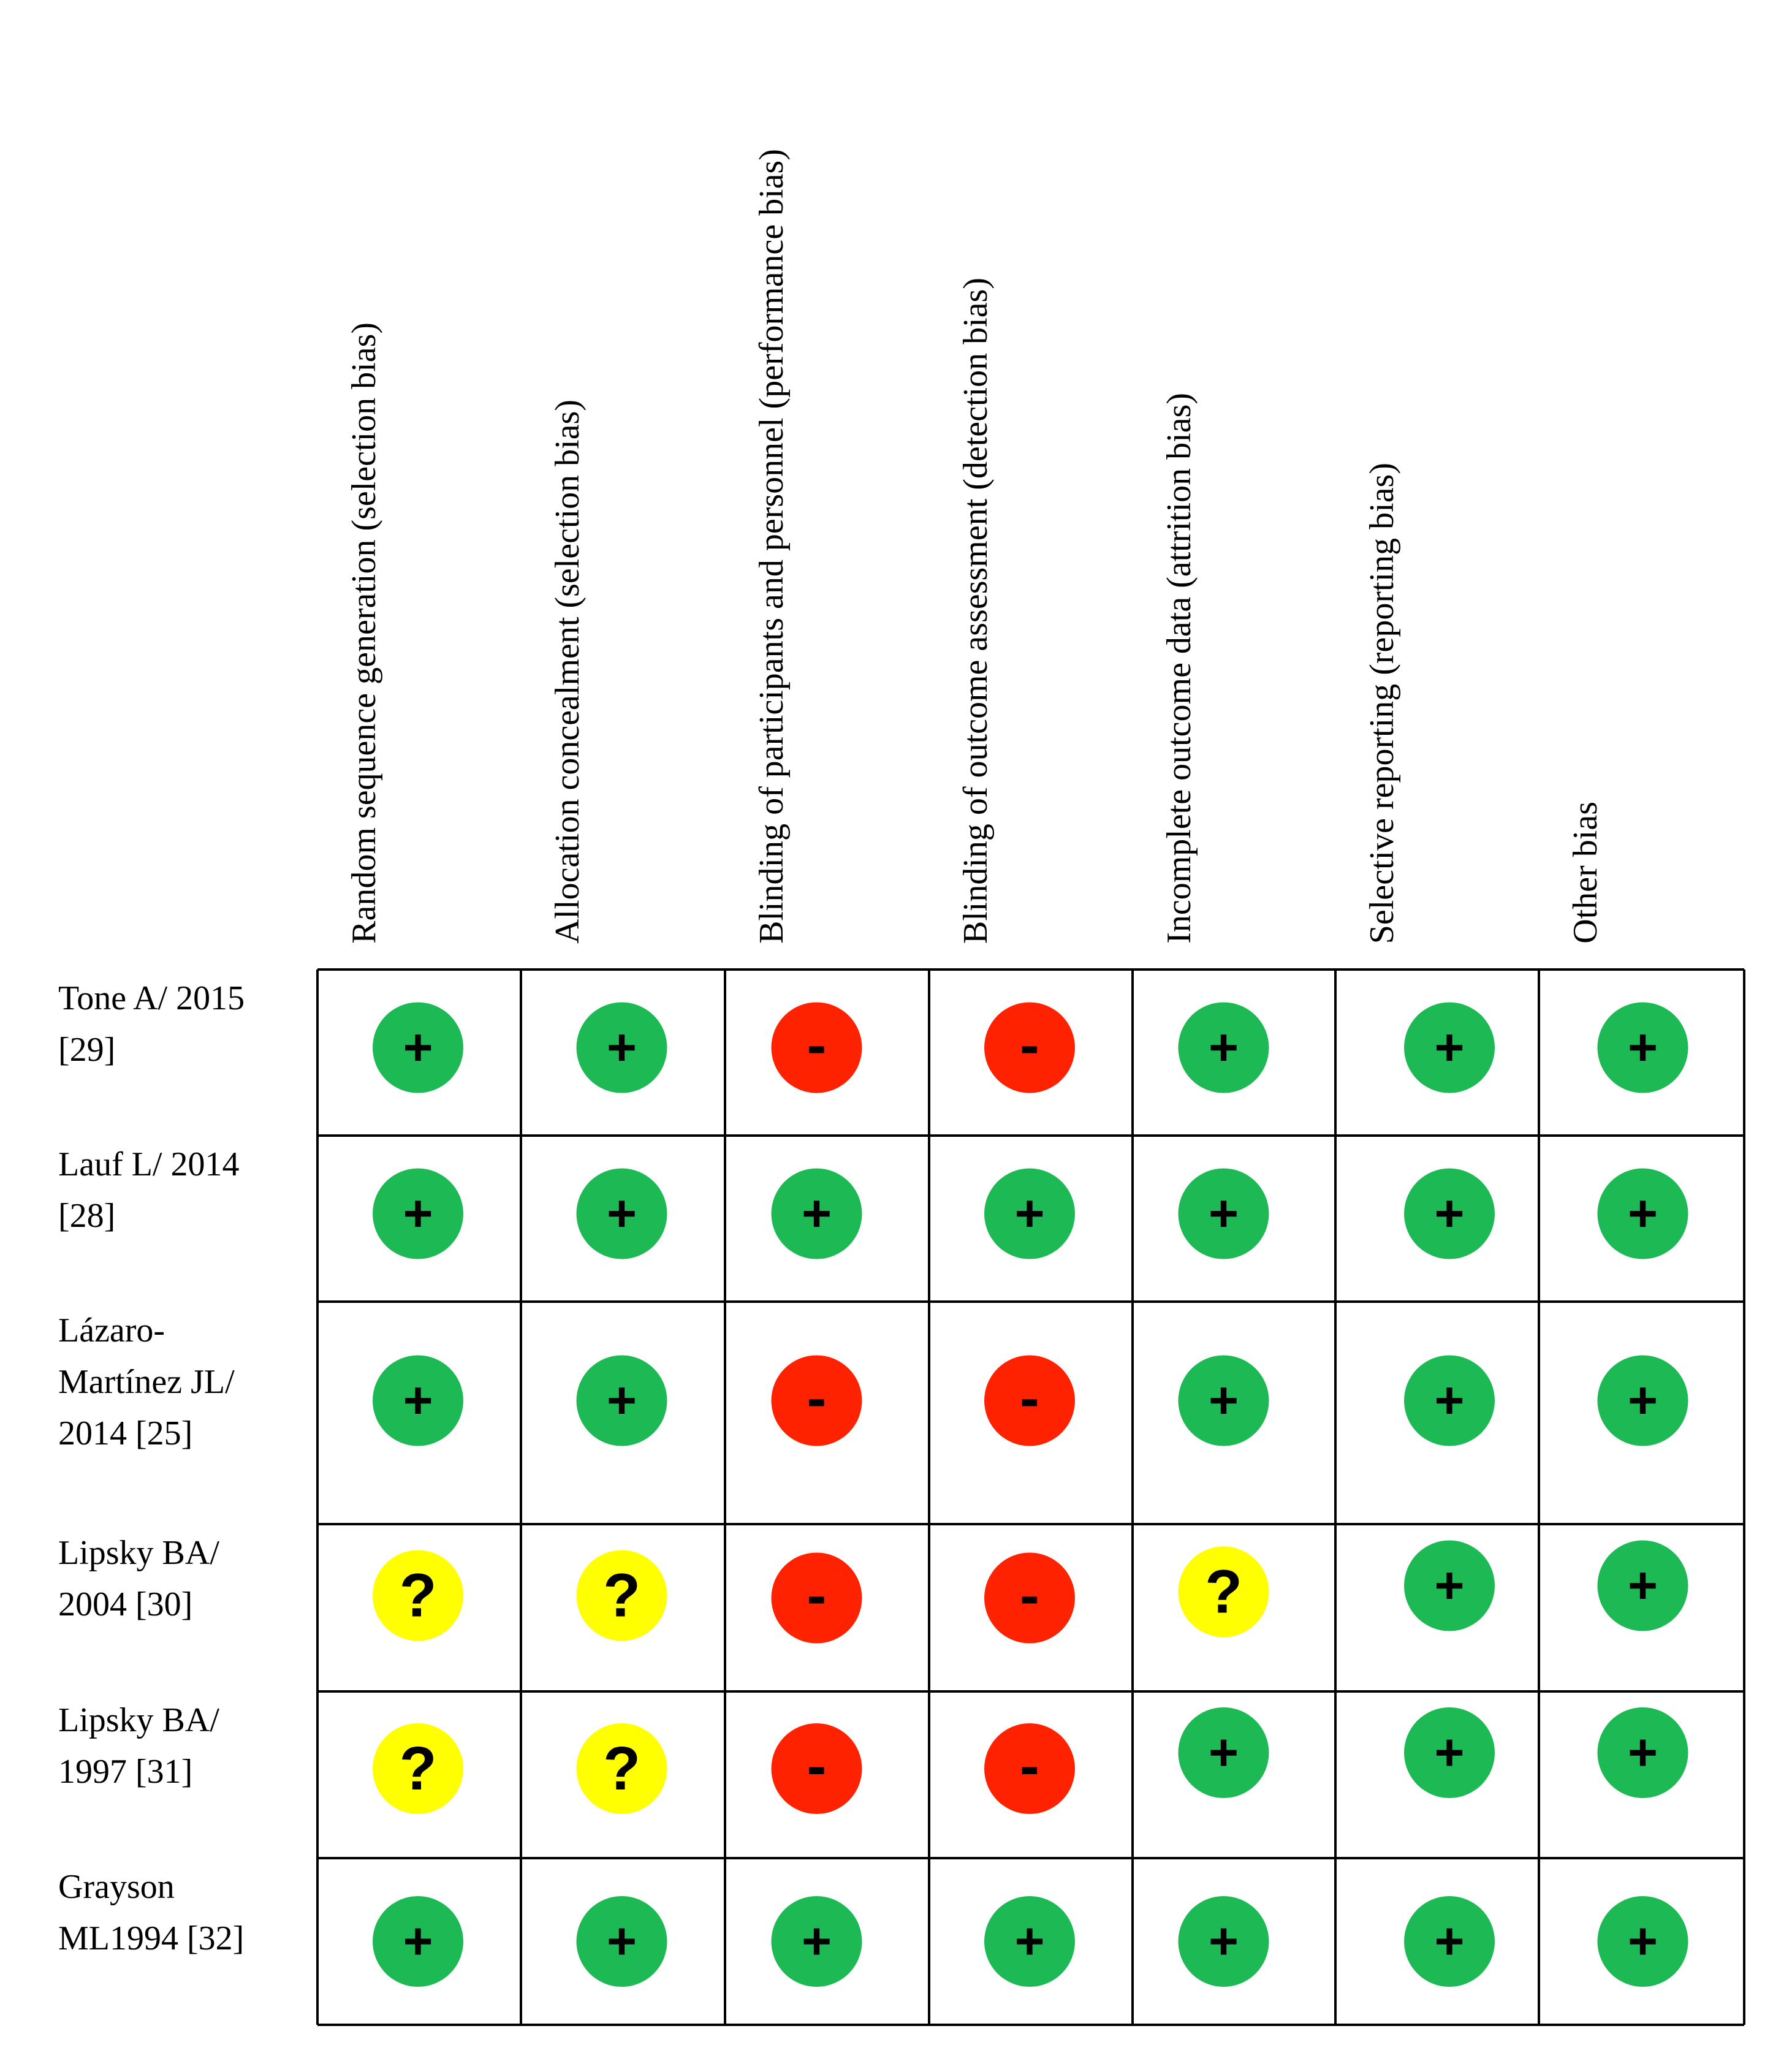 This screenshot has width=1792, height=2053. I want to click on study-label-line: [28], so click(87, 1216).